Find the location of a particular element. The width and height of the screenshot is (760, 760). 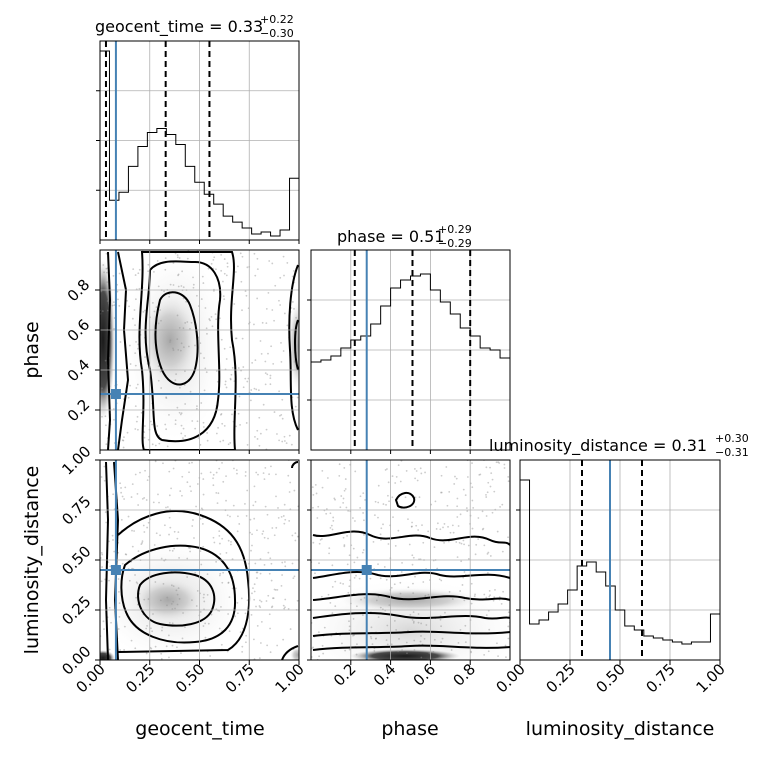

title-phase-upper: +0.29 is located at coordinates (455, 229).